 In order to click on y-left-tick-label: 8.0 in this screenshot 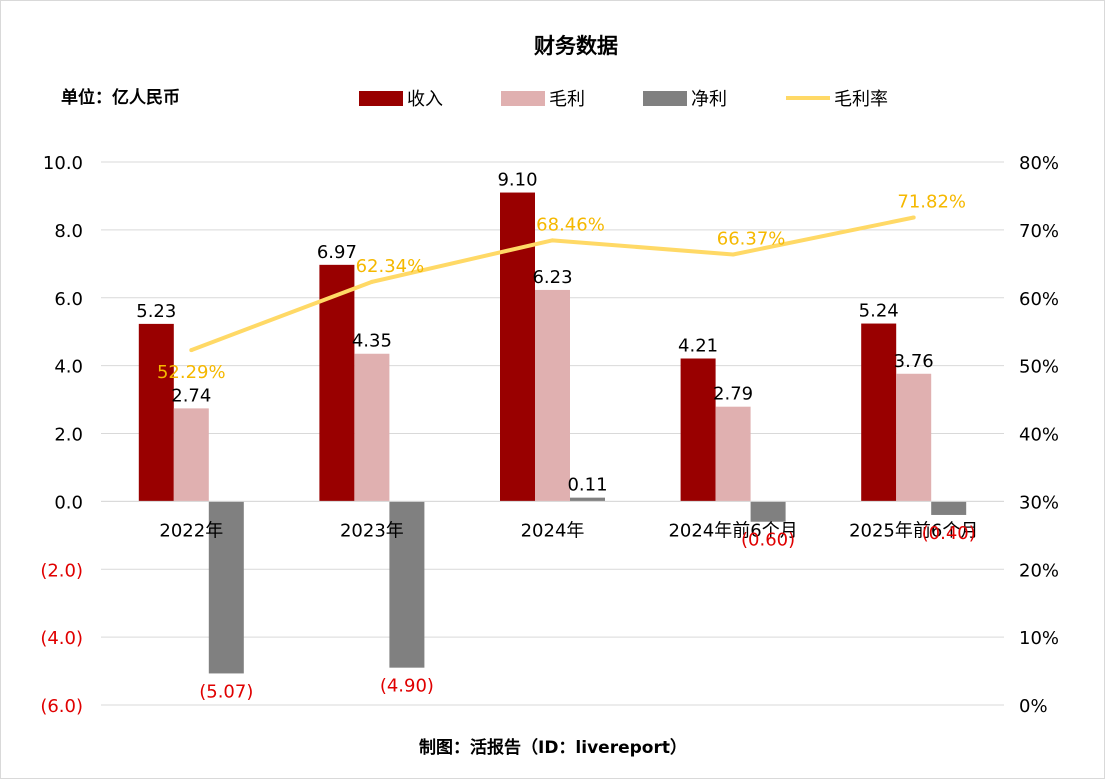, I will do `click(68, 231)`.